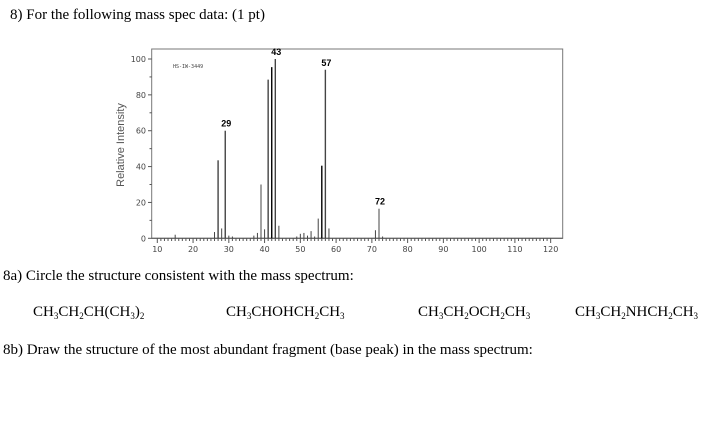 This screenshot has height=421, width=713. What do you see at coordinates (121, 145) in the screenshot?
I see `y-axis-label: Relative Intensity` at bounding box center [121, 145].